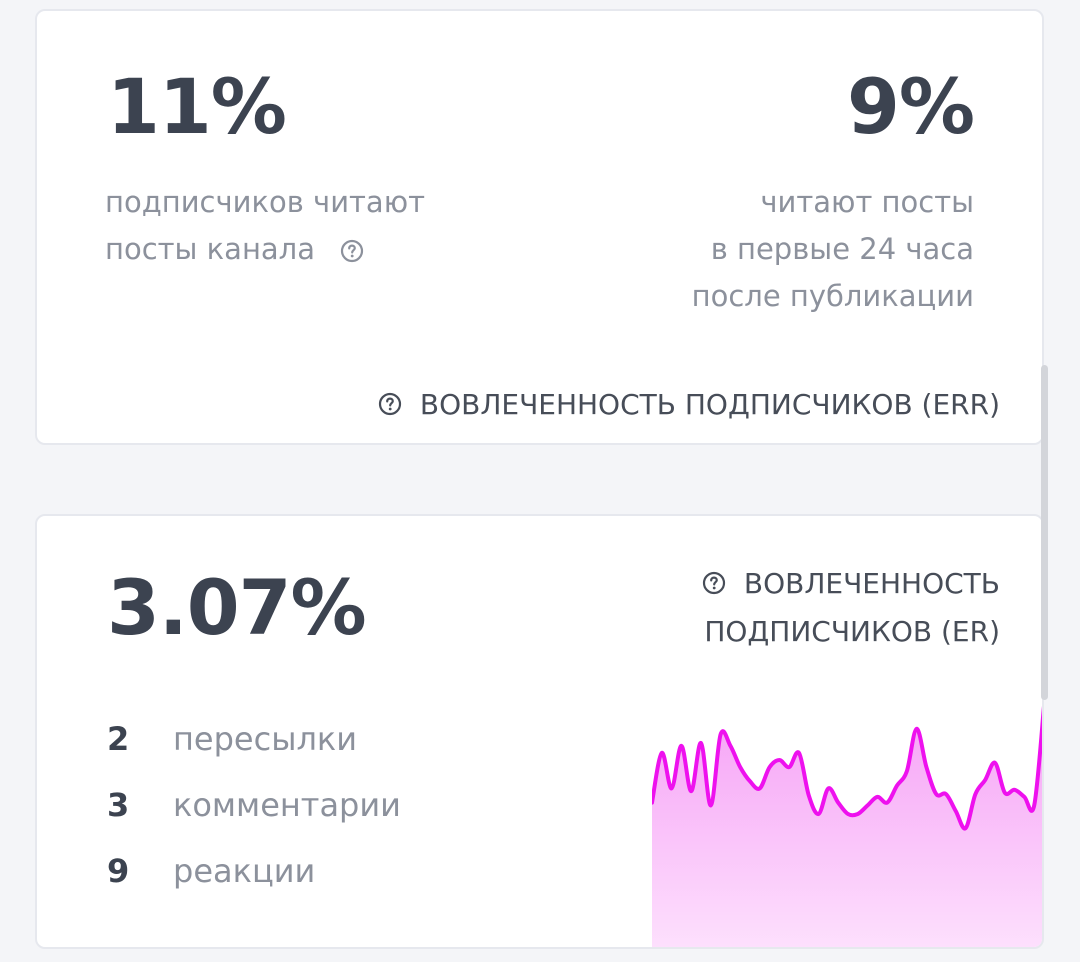  I want to click on err-desc-line: после публикации, so click(832, 296).